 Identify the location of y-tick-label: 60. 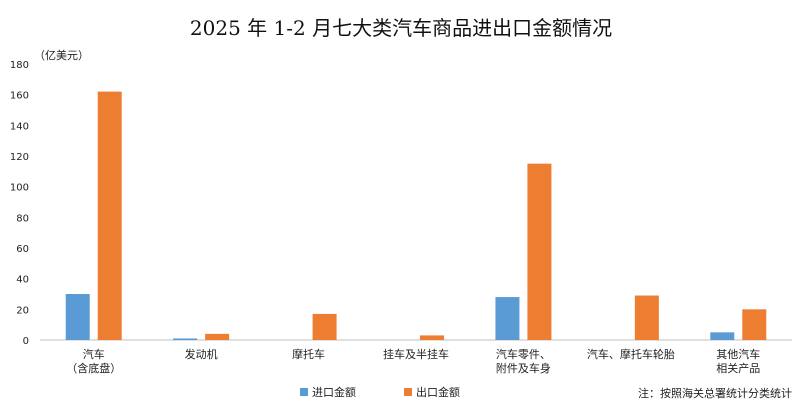
(22, 249).